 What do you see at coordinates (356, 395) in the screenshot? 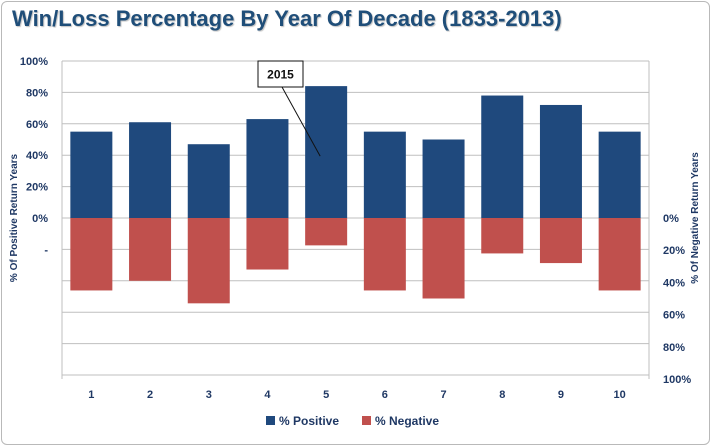
I see `x-axis-ticks: 1 2 3 4 5 6 7 8 9 10` at bounding box center [356, 395].